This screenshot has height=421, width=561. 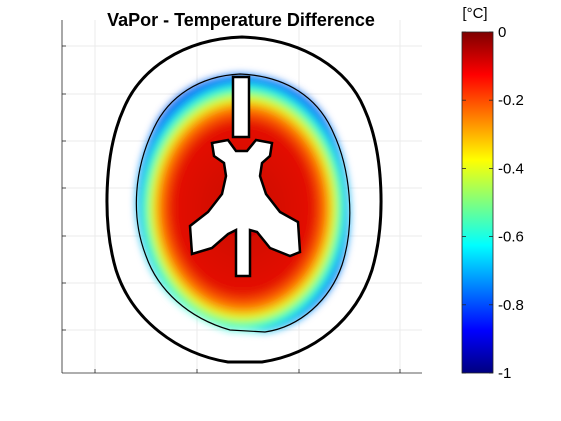 I want to click on lateral-ventricles, so click(x=245, y=208).